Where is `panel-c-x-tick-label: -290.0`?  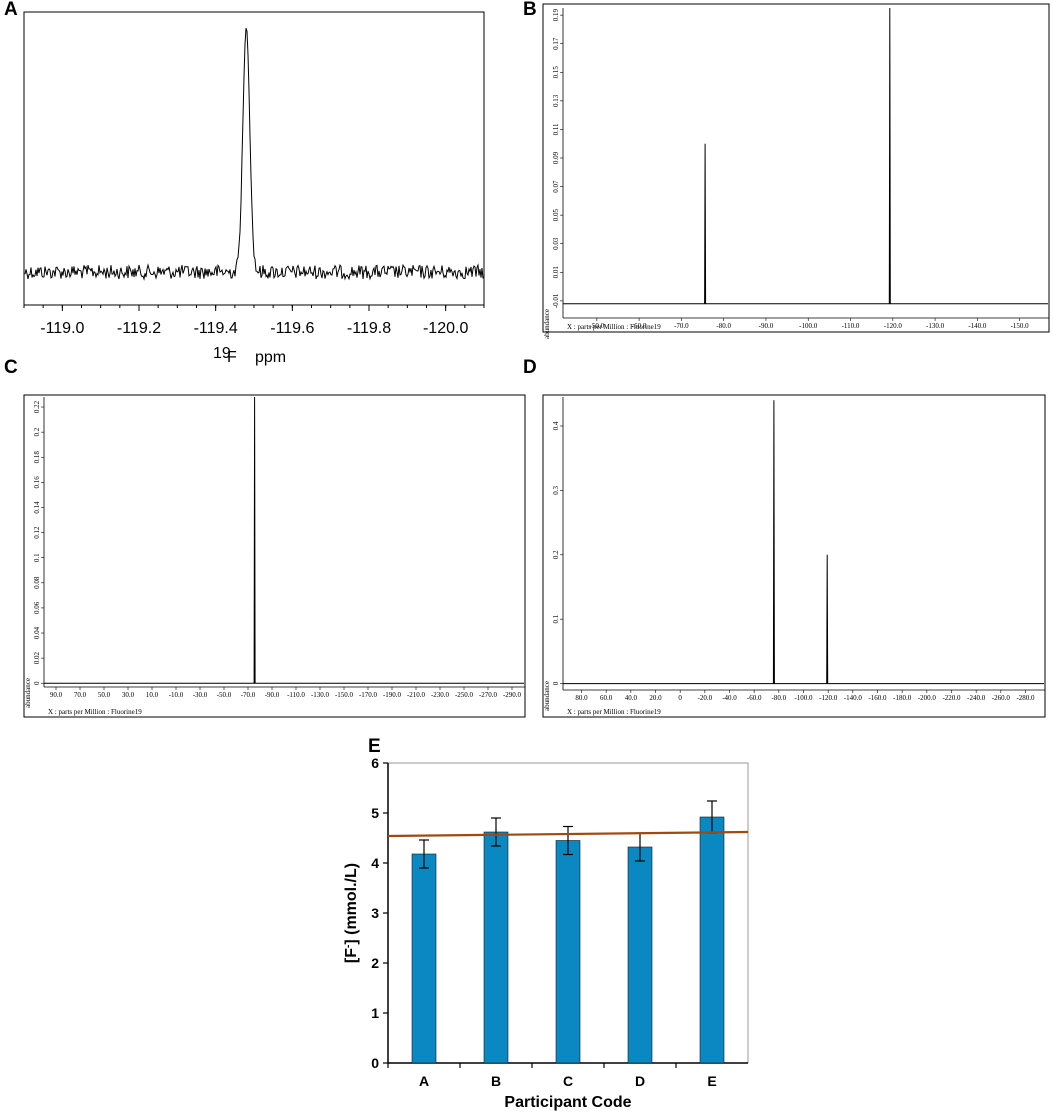 panel-c-x-tick-label: -290.0 is located at coordinates (512, 695).